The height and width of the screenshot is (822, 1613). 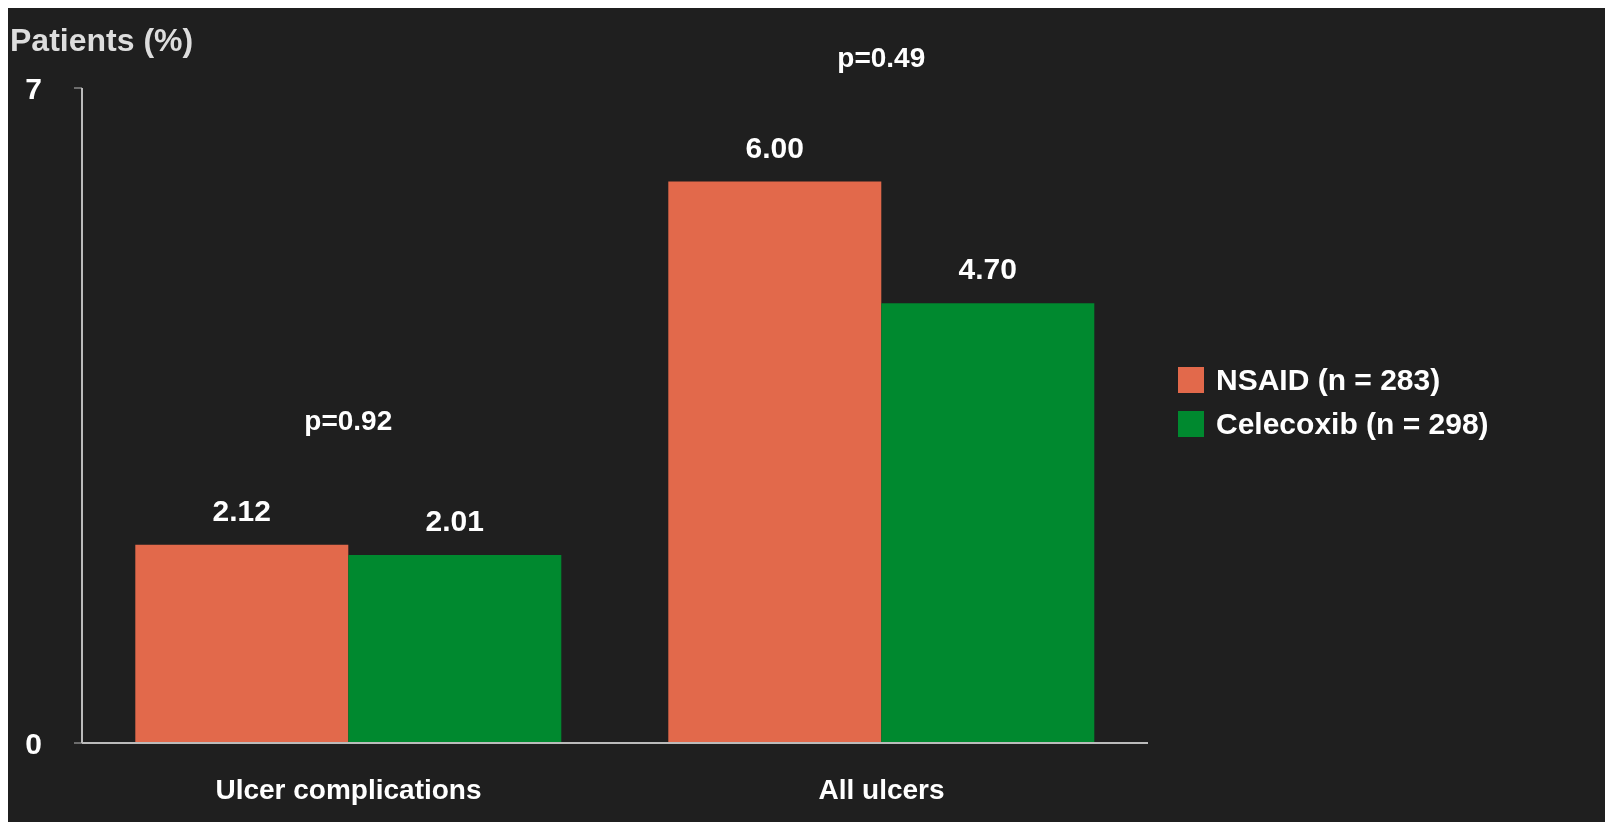 I want to click on data-label: 6.00, so click(x=774, y=147).